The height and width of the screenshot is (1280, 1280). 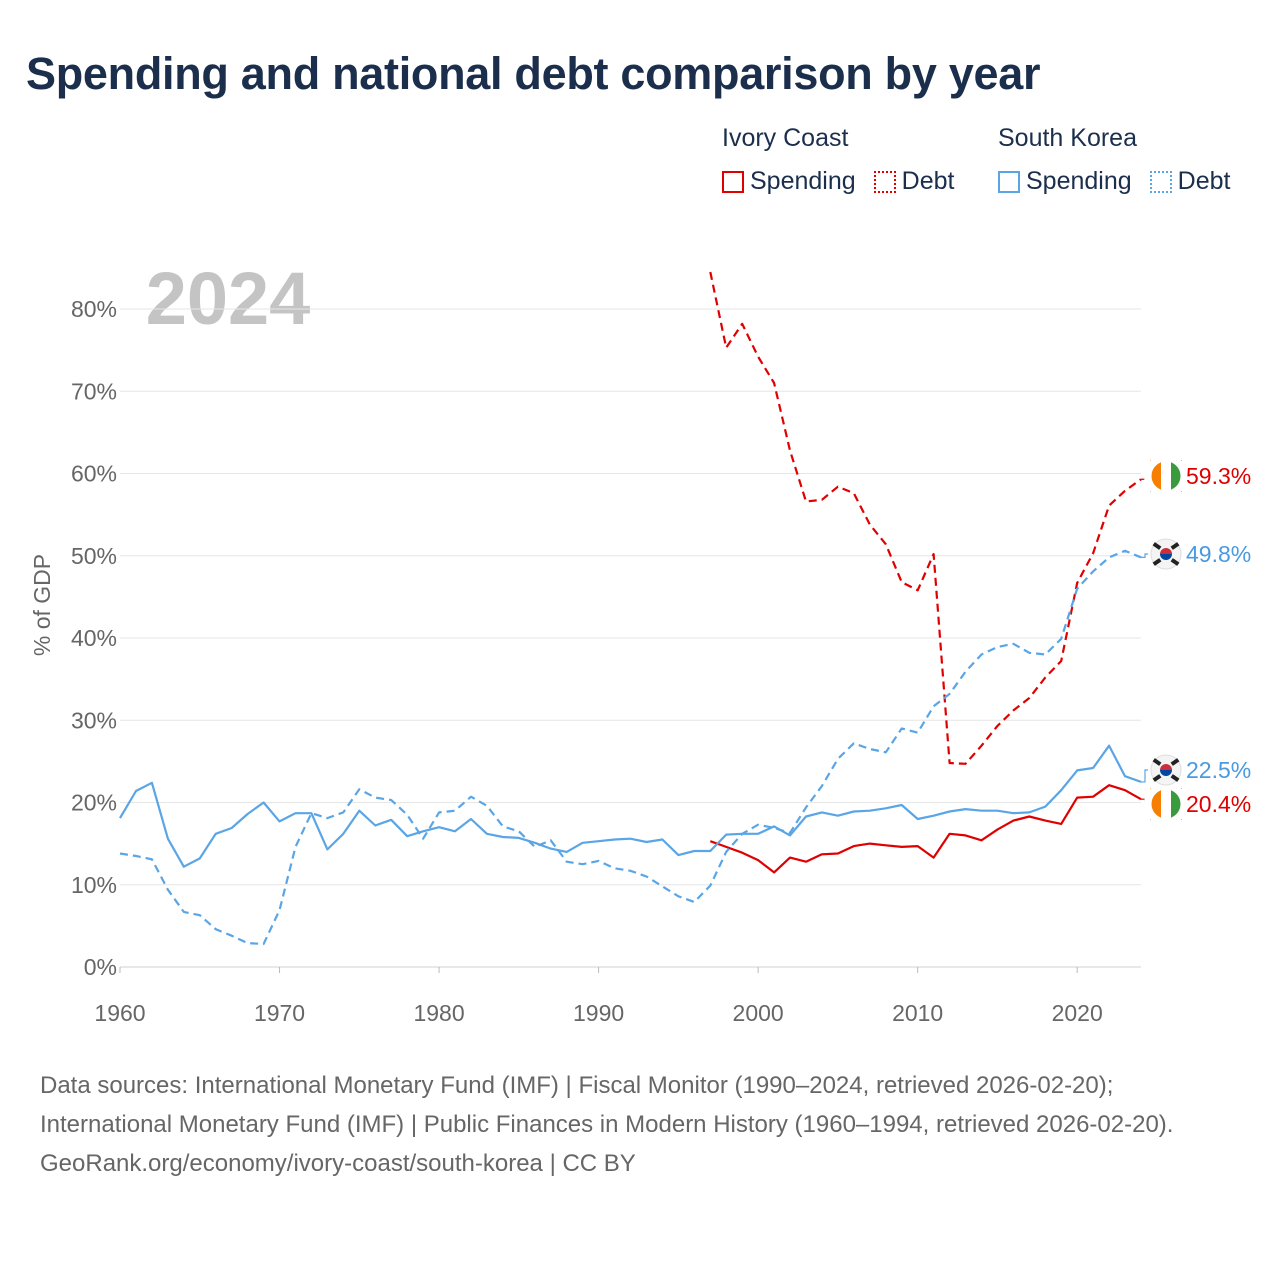 I want to click on y-tick-label: 60%, so click(x=94, y=474).